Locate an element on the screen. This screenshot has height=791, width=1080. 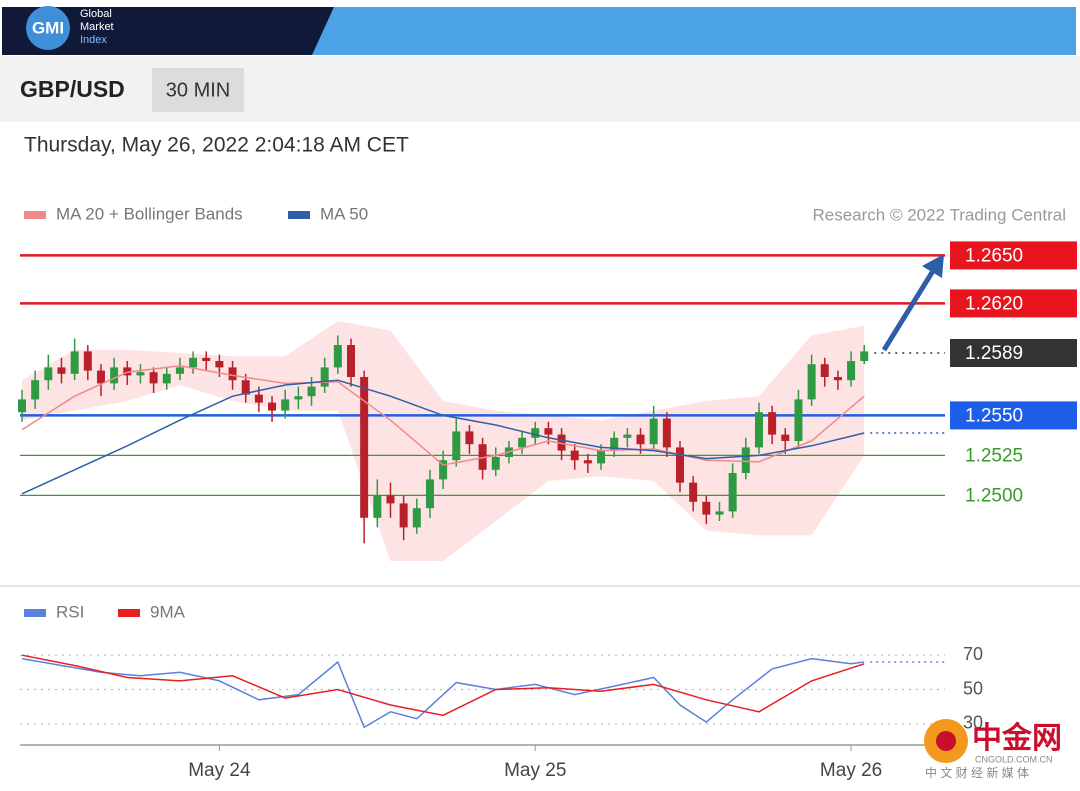
interval: 30 MIN is located at coordinates (198, 90).